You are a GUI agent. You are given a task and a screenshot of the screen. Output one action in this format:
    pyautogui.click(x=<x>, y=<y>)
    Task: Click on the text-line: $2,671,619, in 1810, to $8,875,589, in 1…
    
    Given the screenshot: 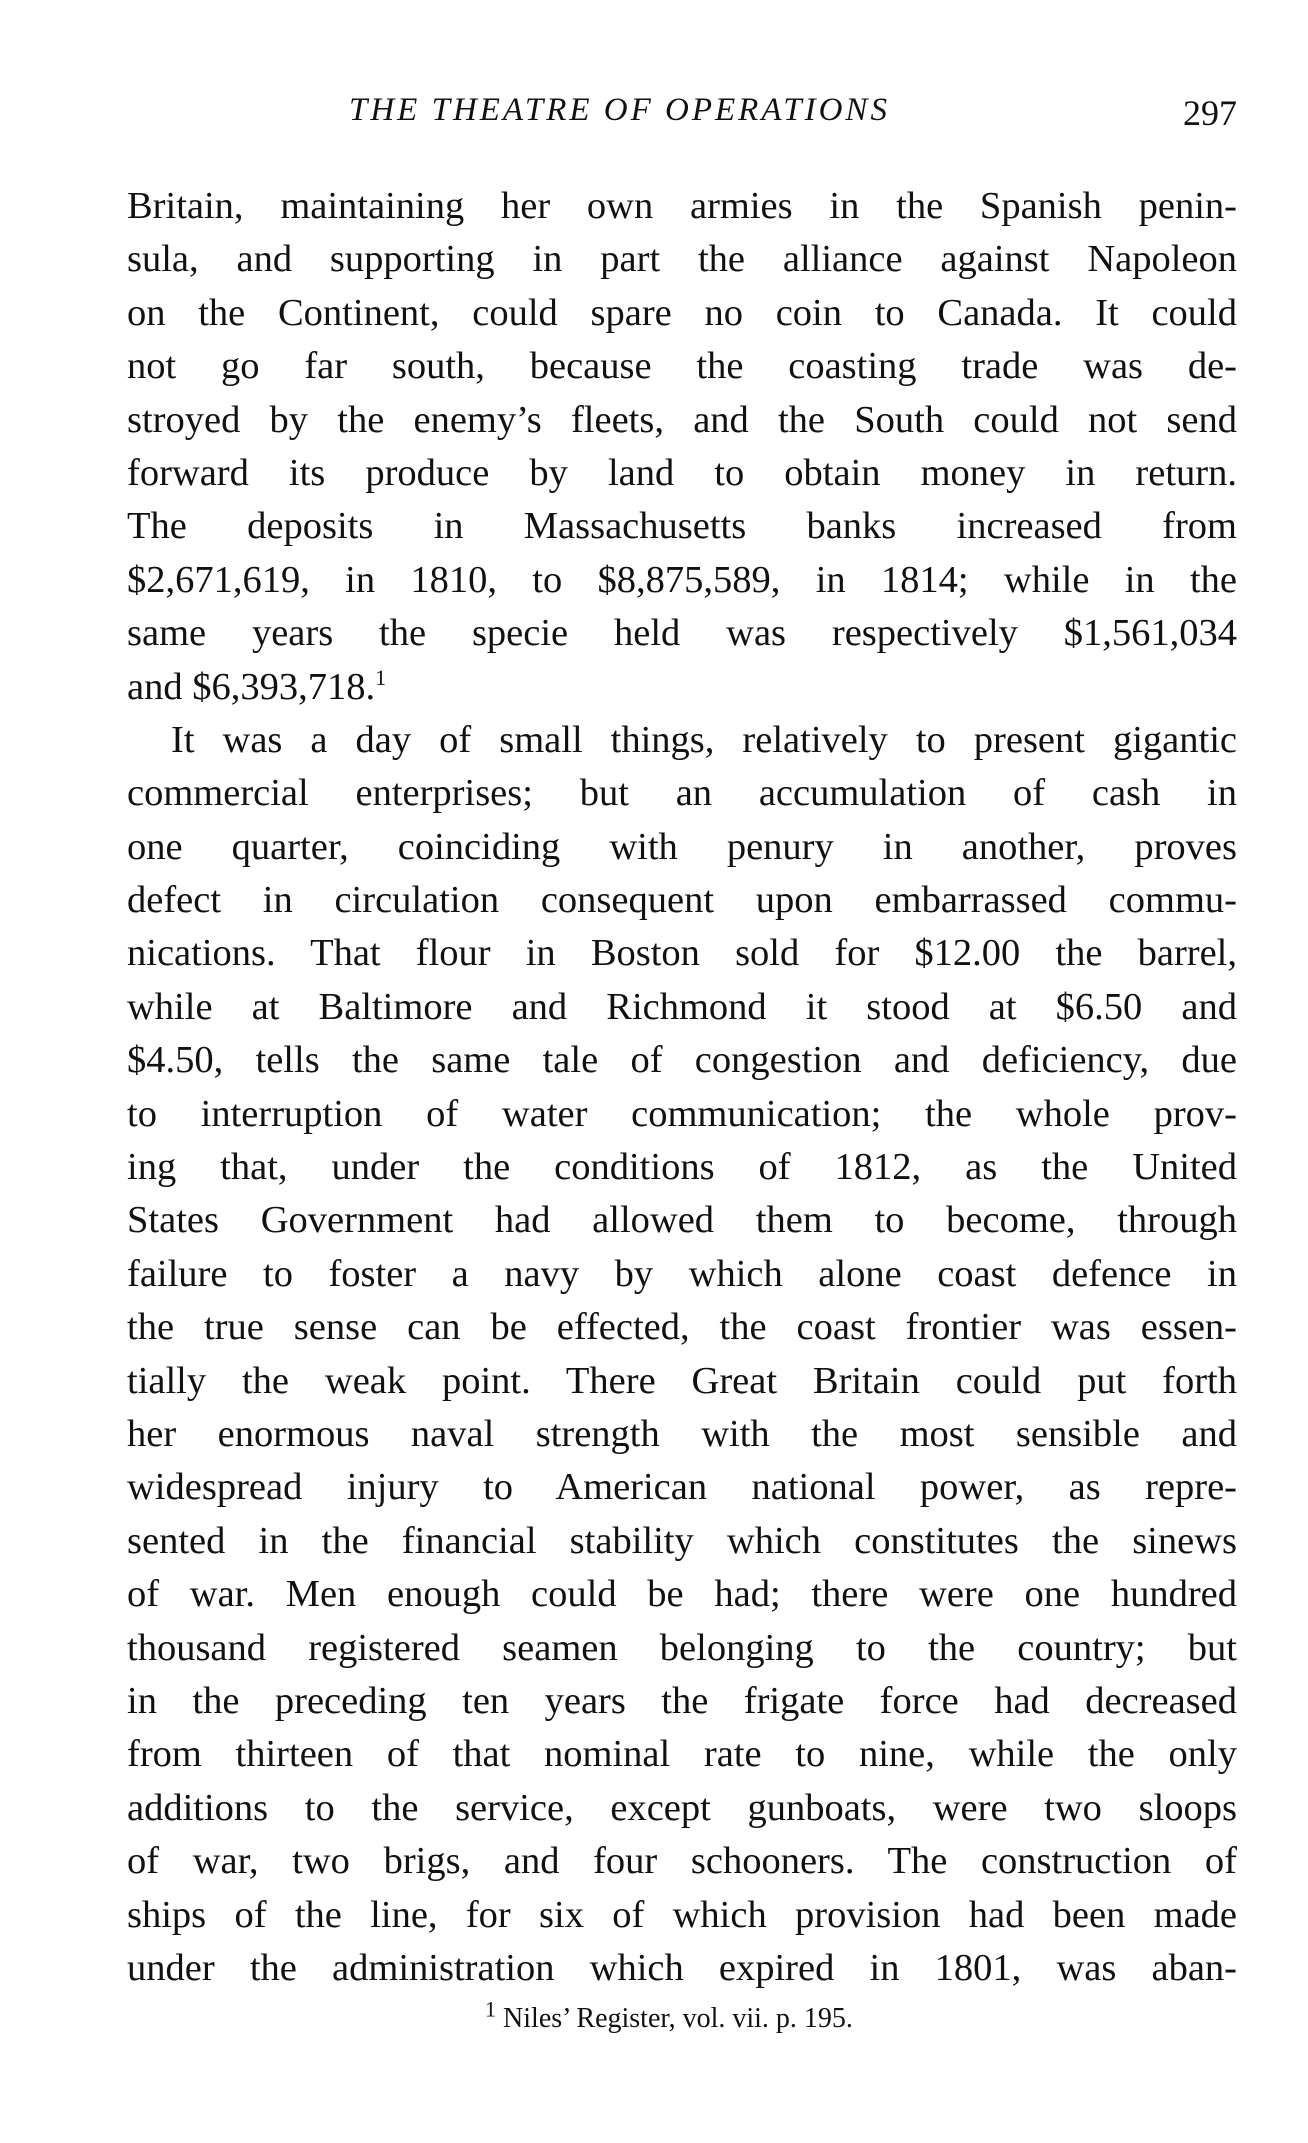 What is the action you would take?
    pyautogui.click(x=682, y=580)
    